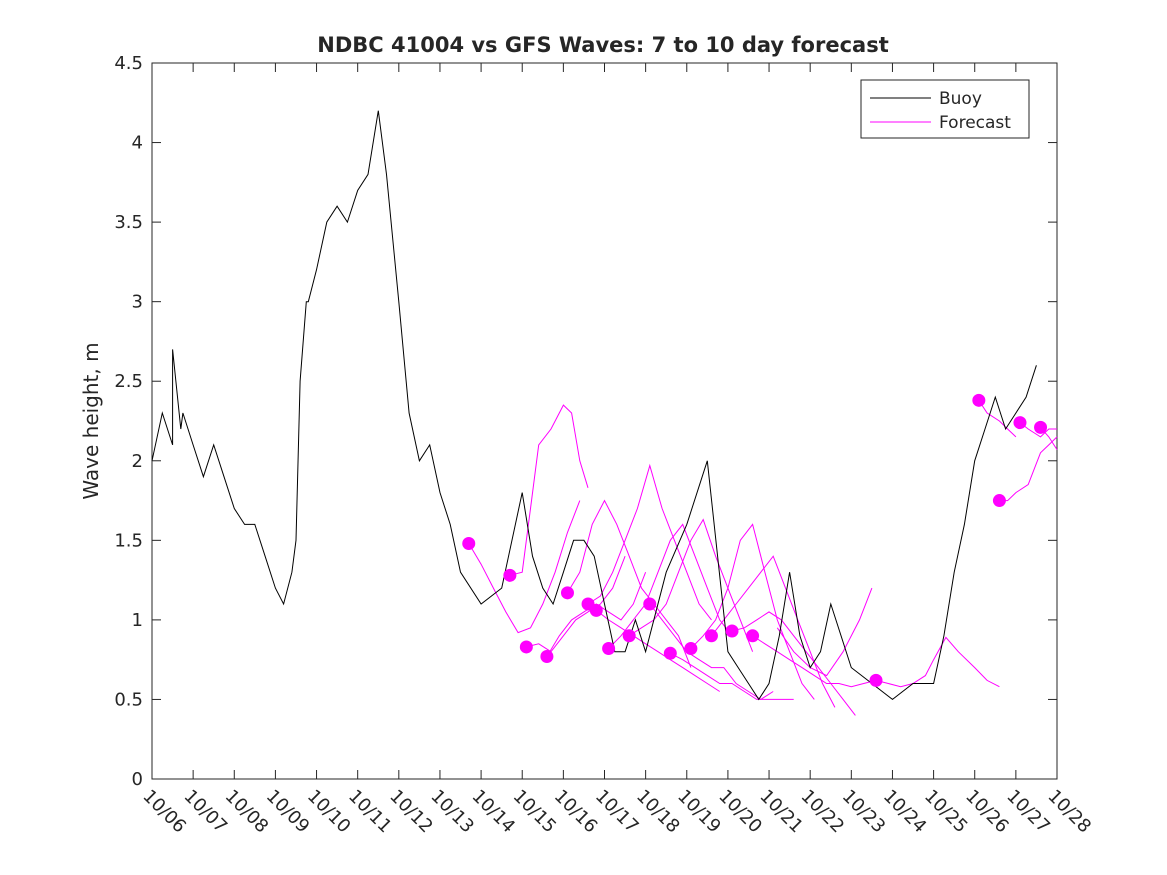 This screenshot has height=875, width=1167. Describe the element at coordinates (137, 779) in the screenshot. I see `y-tick-label: 0` at that location.